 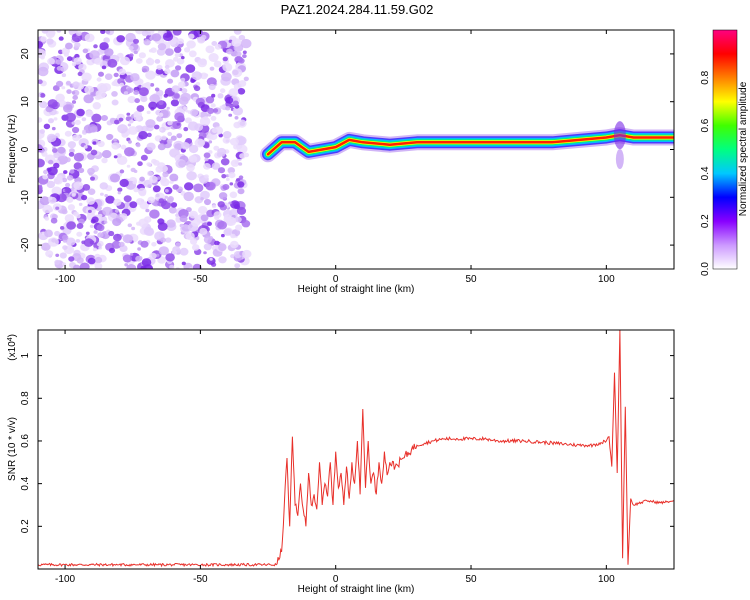 What do you see at coordinates (705, 173) in the screenshot?
I see `colorbar-tick-label: 0.4` at bounding box center [705, 173].